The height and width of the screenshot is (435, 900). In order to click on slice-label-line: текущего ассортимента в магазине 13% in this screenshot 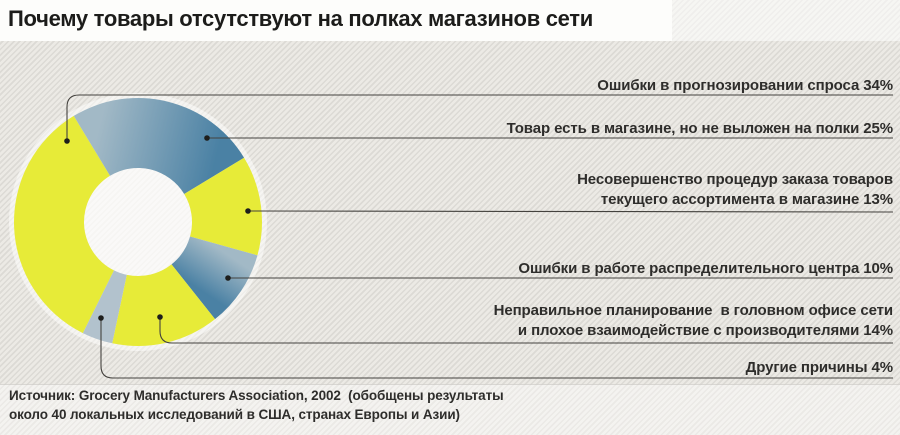, I will do `click(746, 199)`.